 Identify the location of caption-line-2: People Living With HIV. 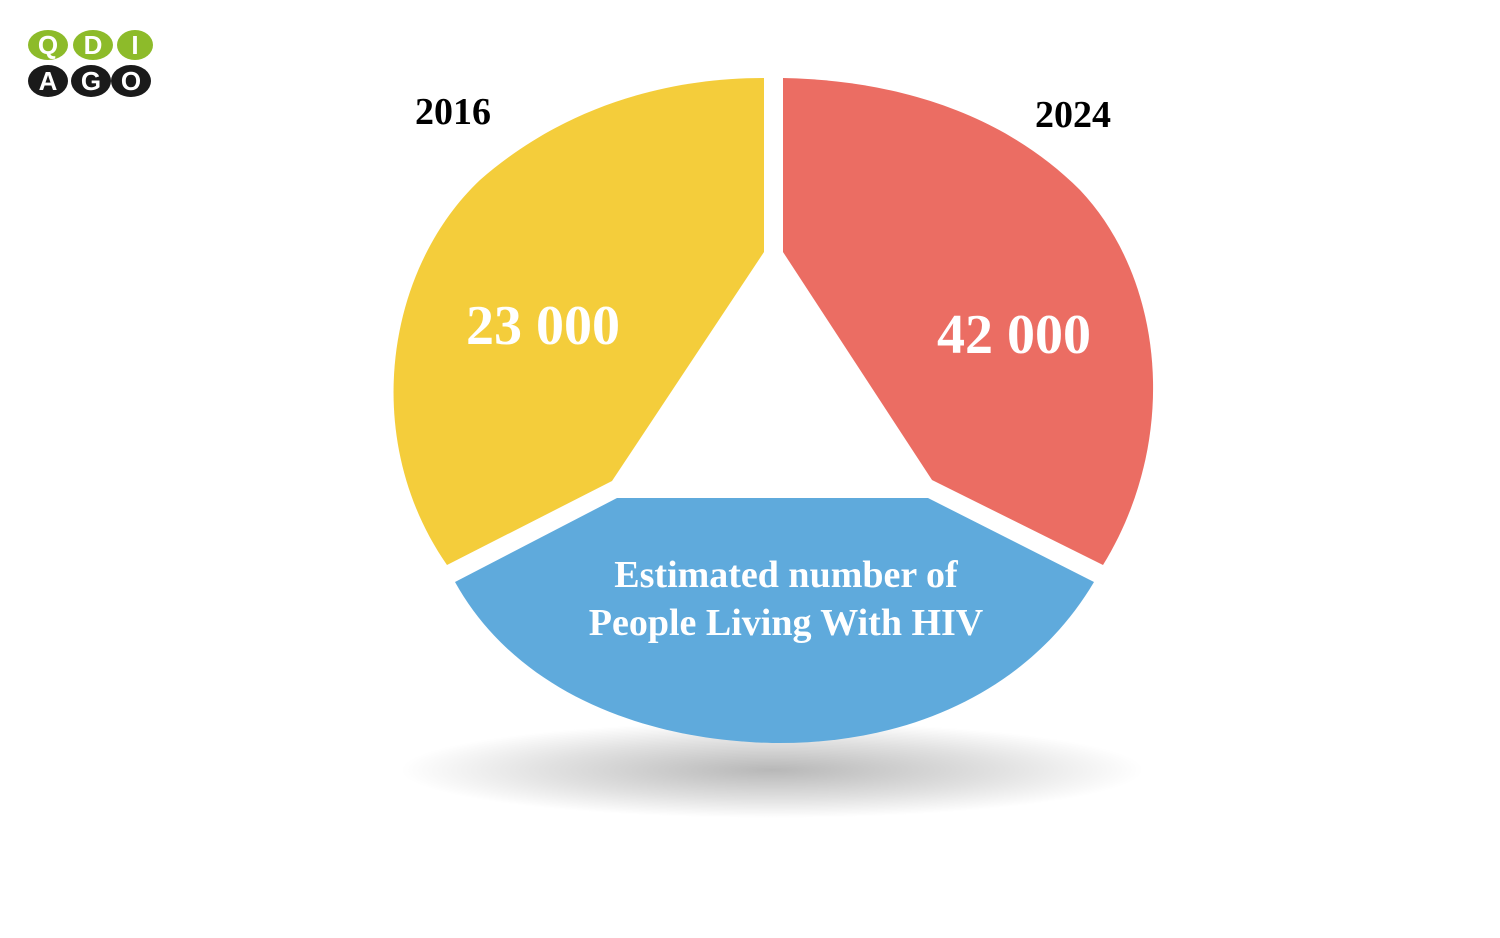
(786, 623).